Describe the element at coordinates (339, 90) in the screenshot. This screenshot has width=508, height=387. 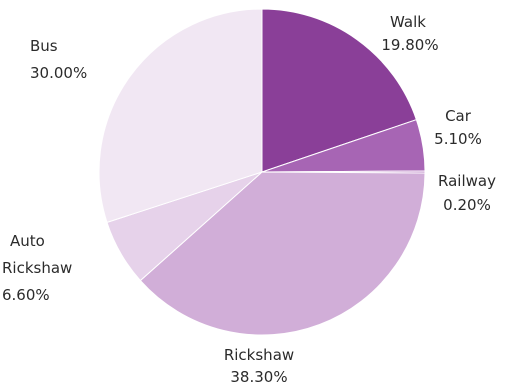
I see `slice-walk` at that location.